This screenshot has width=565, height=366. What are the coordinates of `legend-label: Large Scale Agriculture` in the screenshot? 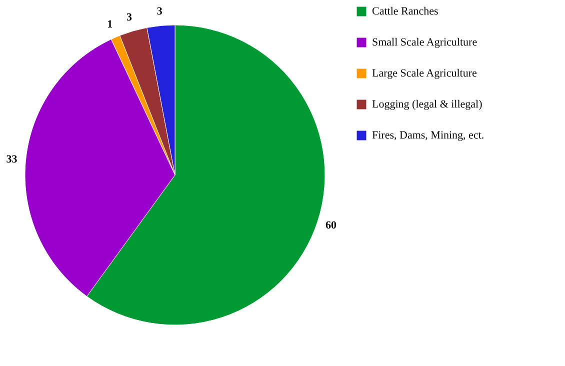 It's located at (424, 74).